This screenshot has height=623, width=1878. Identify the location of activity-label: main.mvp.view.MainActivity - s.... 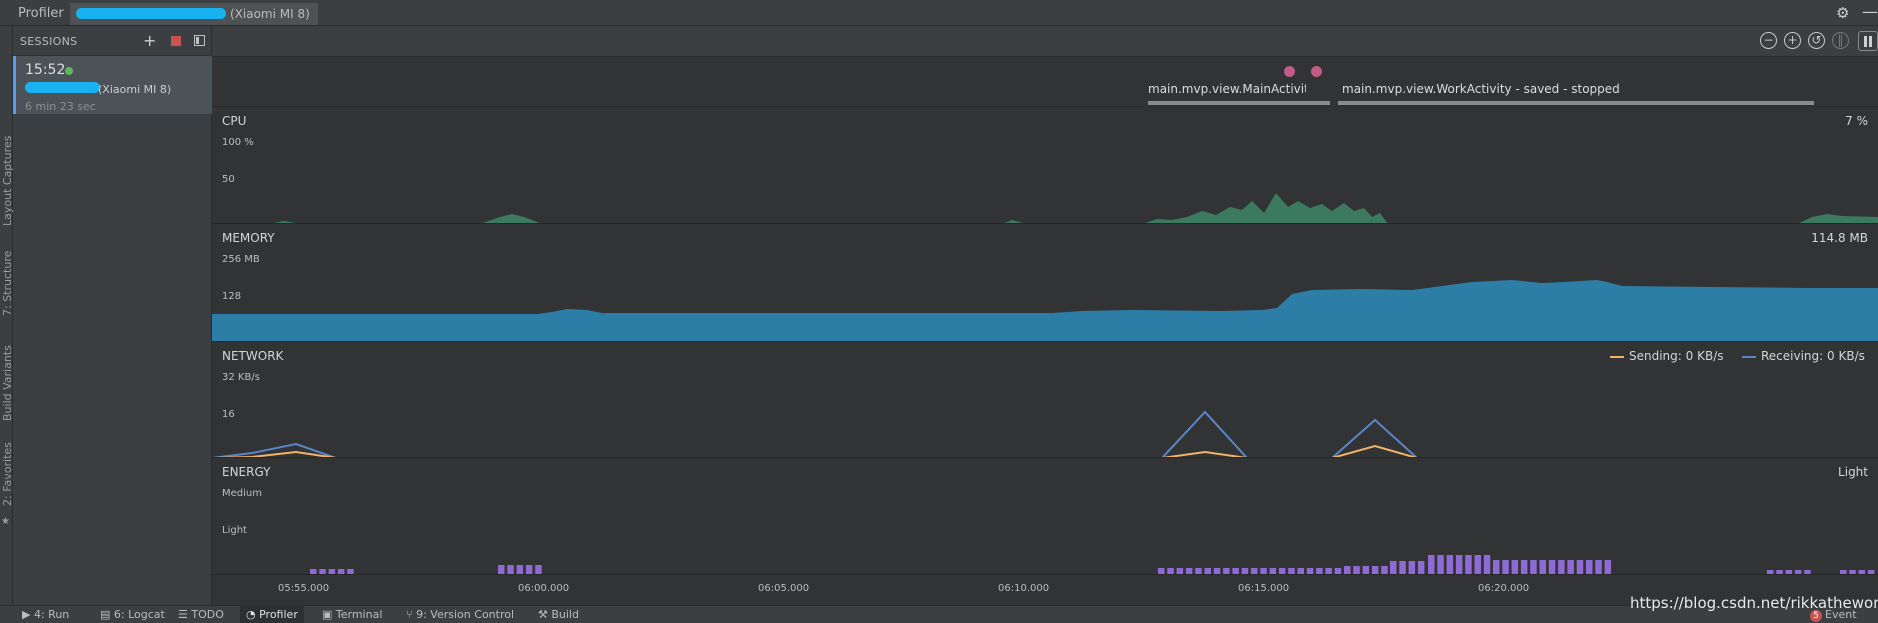
(1227, 89).